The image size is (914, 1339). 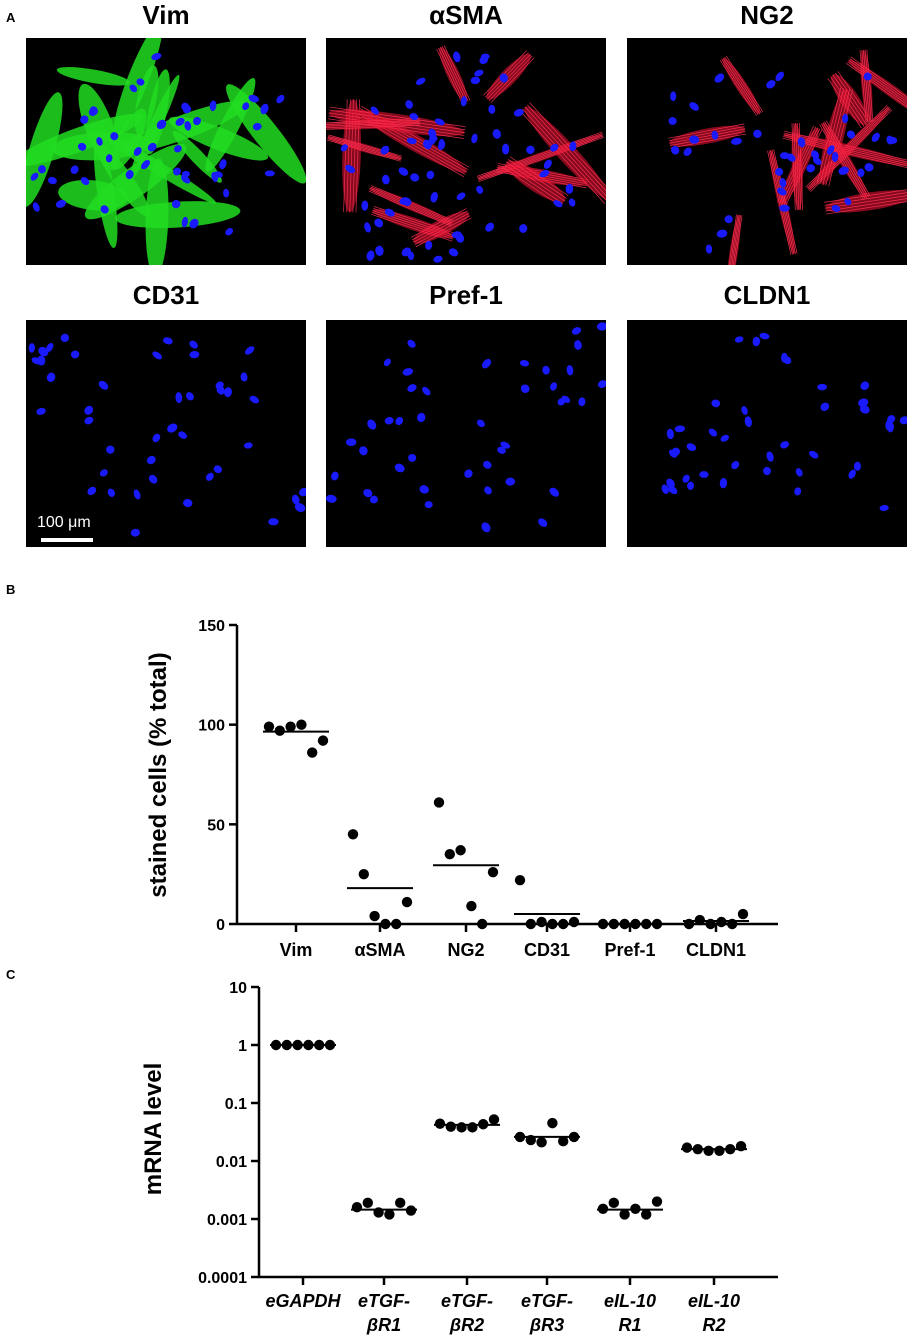 I want to click on panel-label-a: A, so click(x=11, y=17).